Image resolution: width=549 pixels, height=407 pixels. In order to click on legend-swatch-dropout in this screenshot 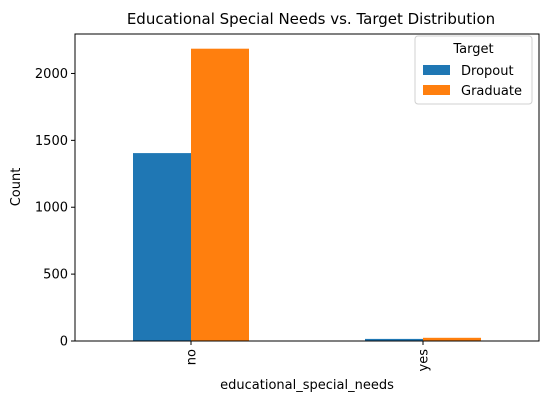, I will do `click(436, 70)`.